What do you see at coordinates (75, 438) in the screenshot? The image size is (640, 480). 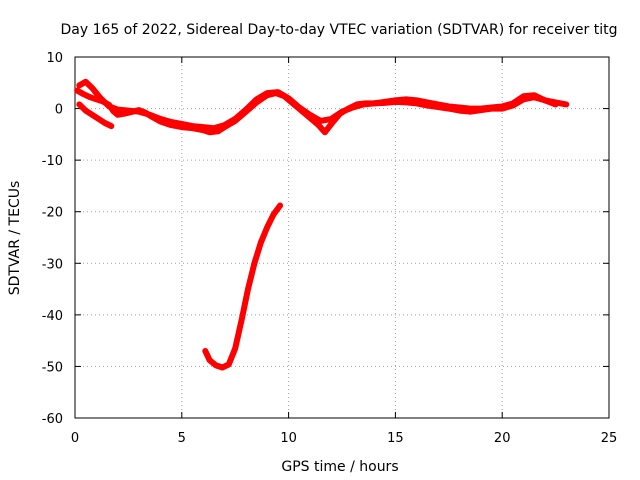 I see `x-tick-label: 0` at bounding box center [75, 438].